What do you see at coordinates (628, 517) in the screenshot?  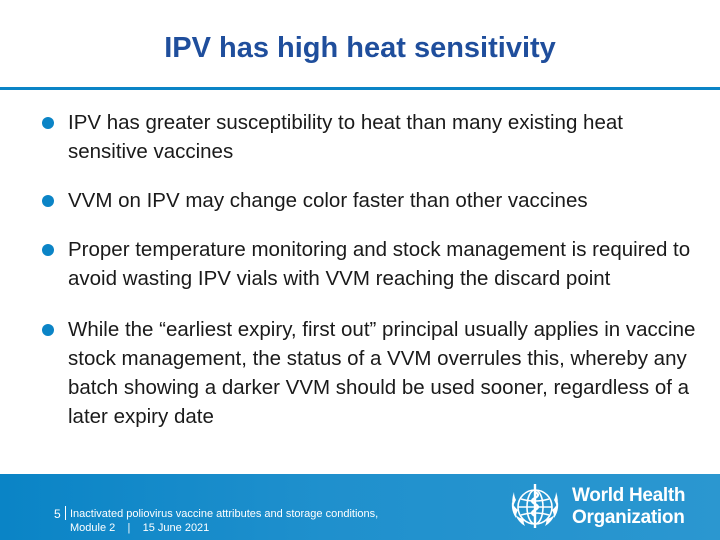 I see `who-wordmark-line2: Organization` at bounding box center [628, 517].